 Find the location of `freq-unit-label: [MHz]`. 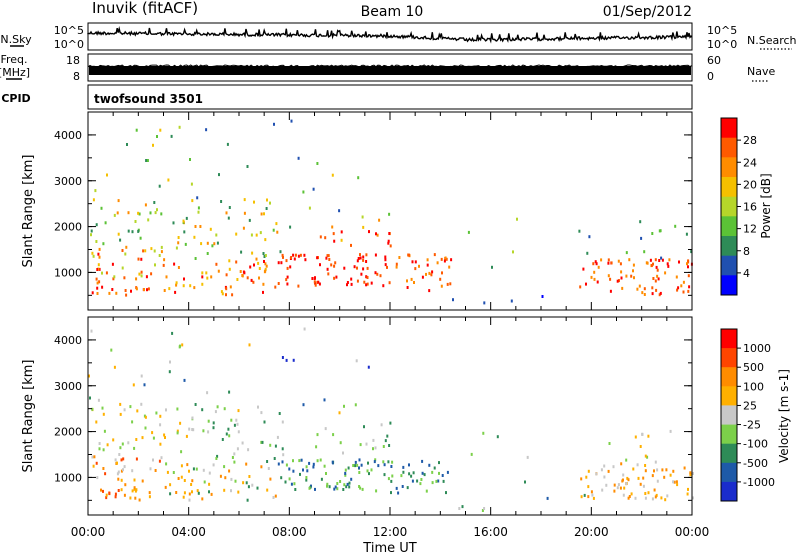

freq-unit-label: [MHz] is located at coordinates (15, 72).